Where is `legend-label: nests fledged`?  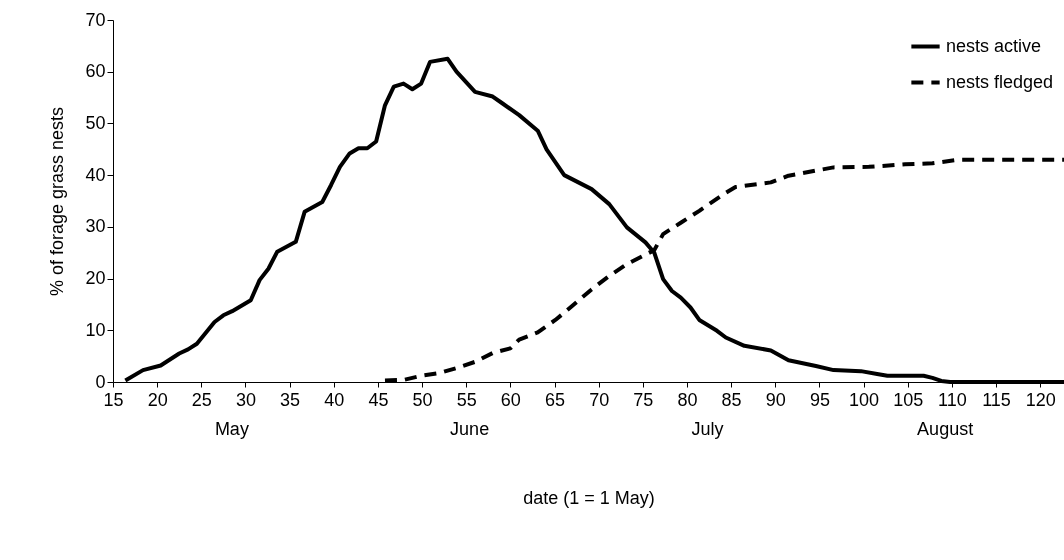
legend-label: nests fledged is located at coordinates (1000, 81).